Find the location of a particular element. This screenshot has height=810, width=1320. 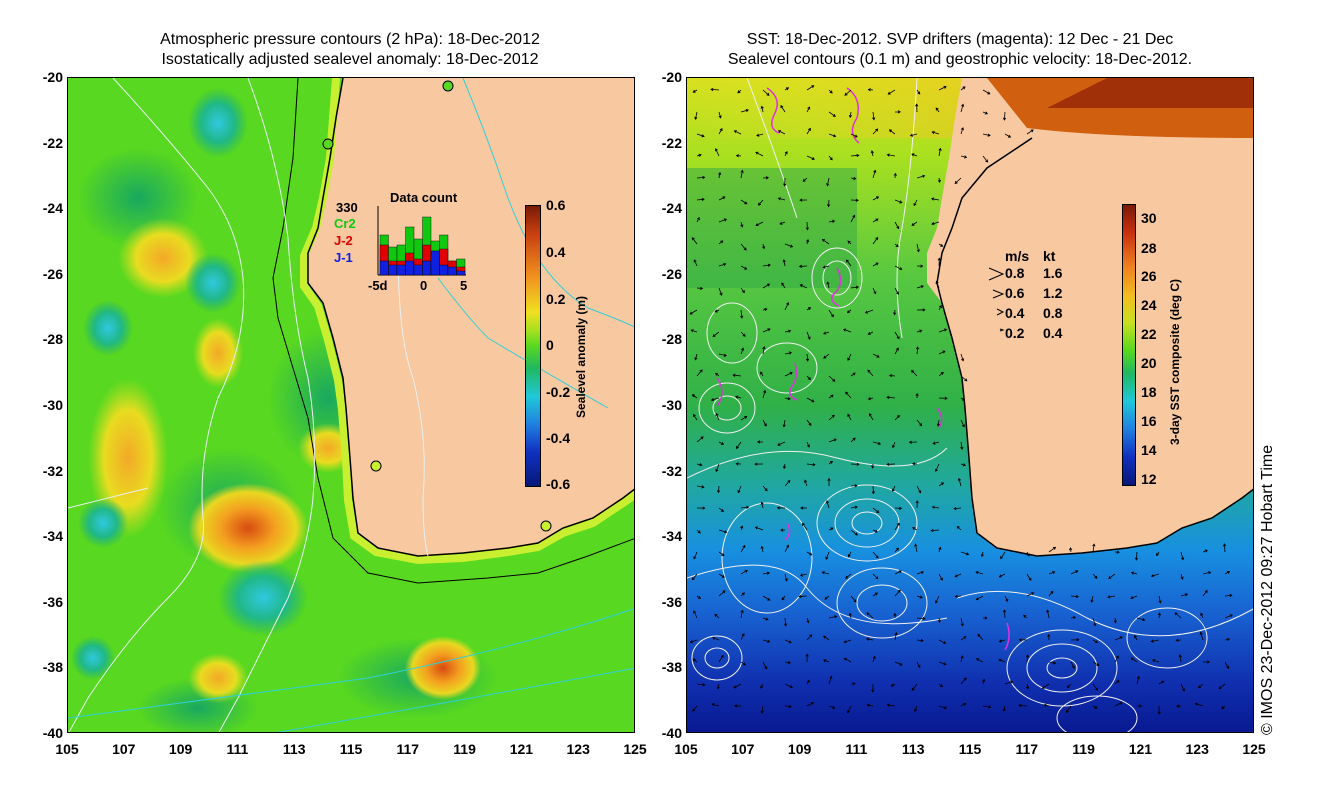

sst-colorbar-label: 3-day SST composite (deg C) is located at coordinates (1175, 361).